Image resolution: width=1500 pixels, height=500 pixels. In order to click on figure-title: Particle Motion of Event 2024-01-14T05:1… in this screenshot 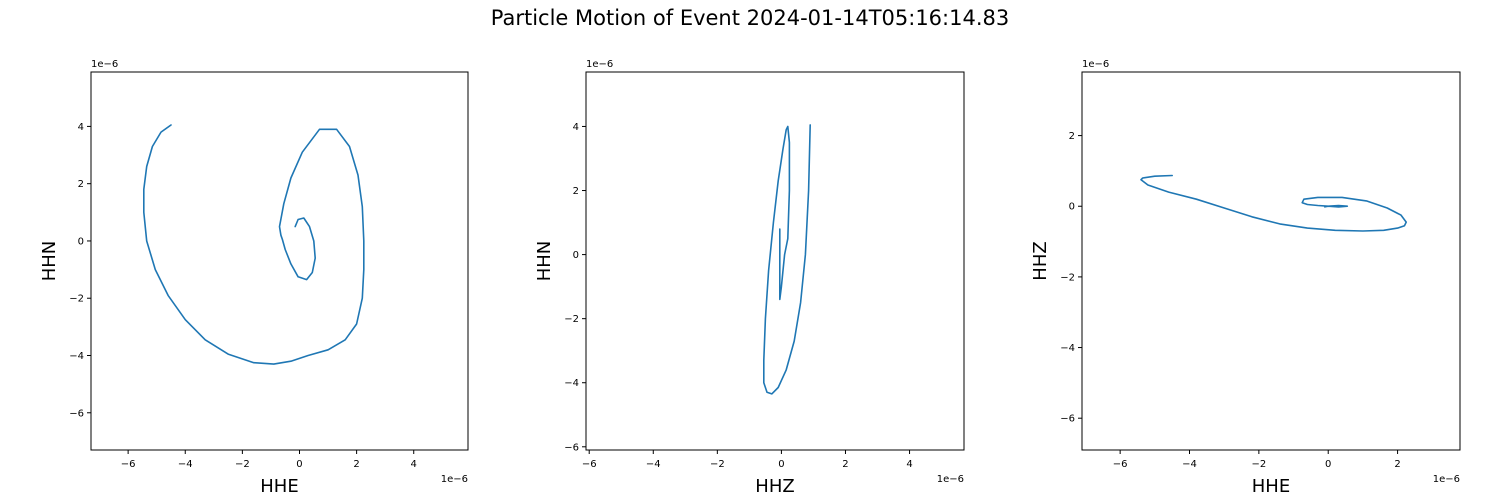, I will do `click(750, 18)`.